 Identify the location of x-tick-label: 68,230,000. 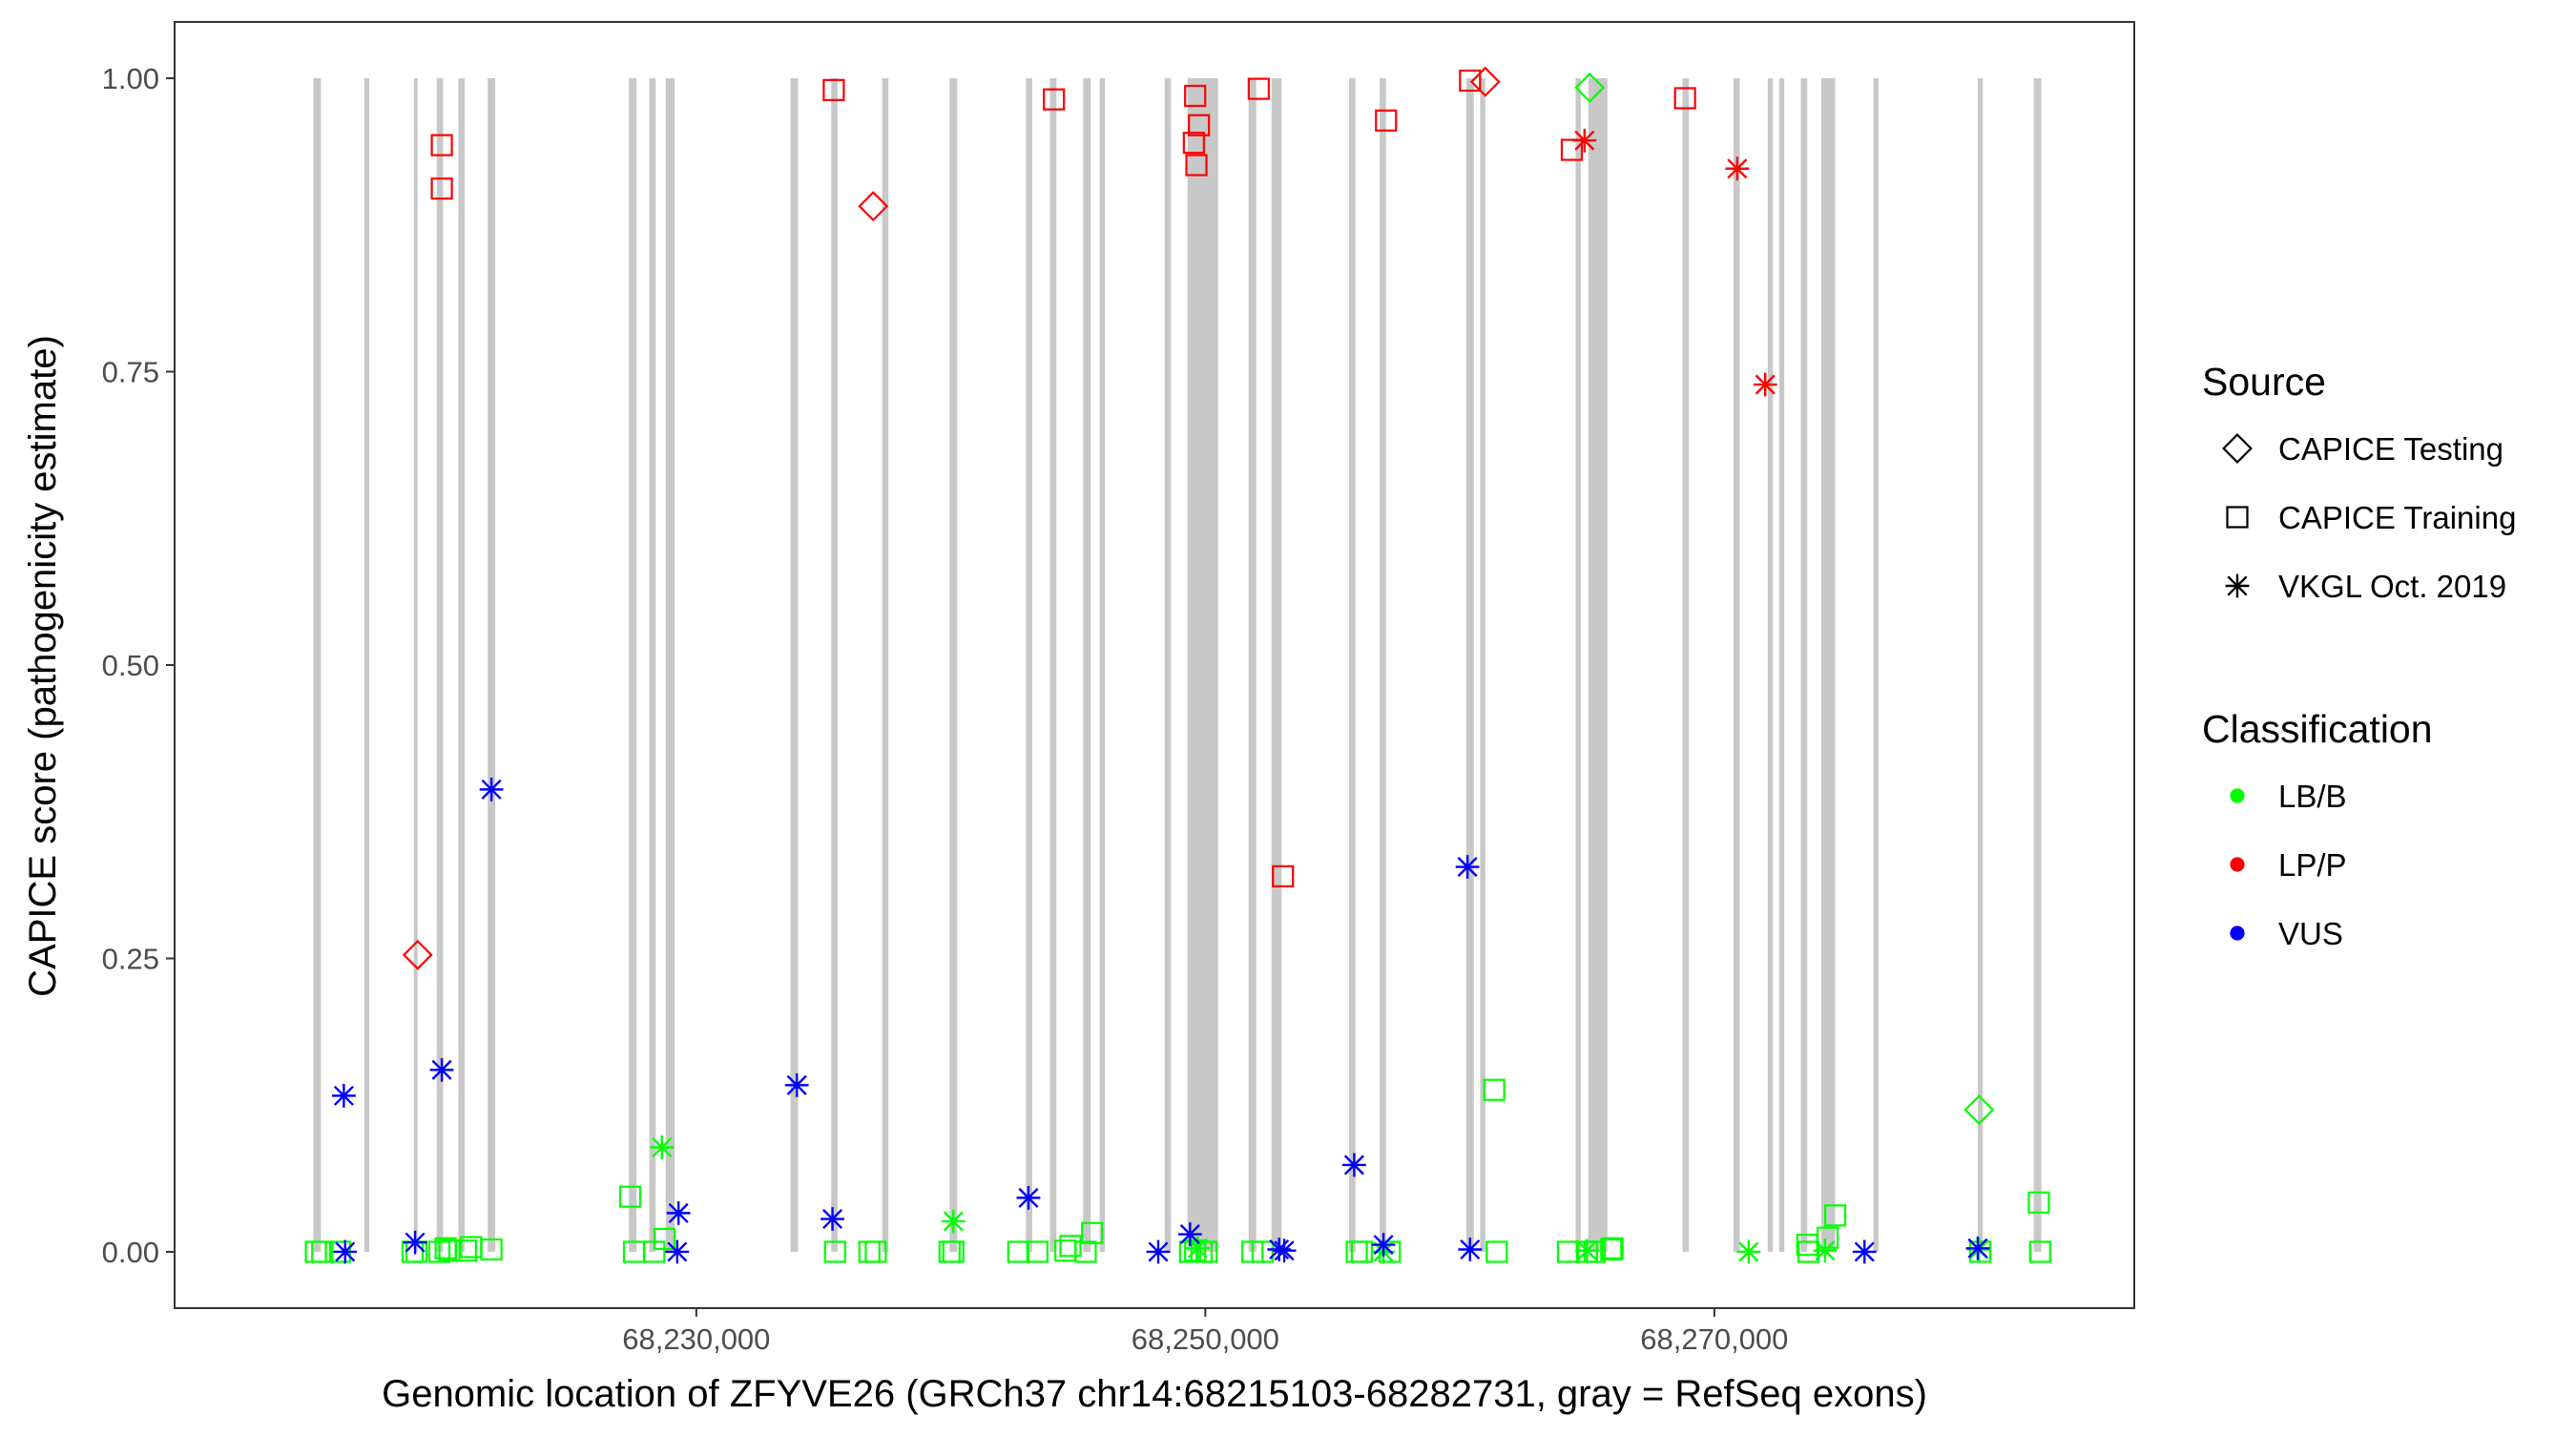
(696, 1339).